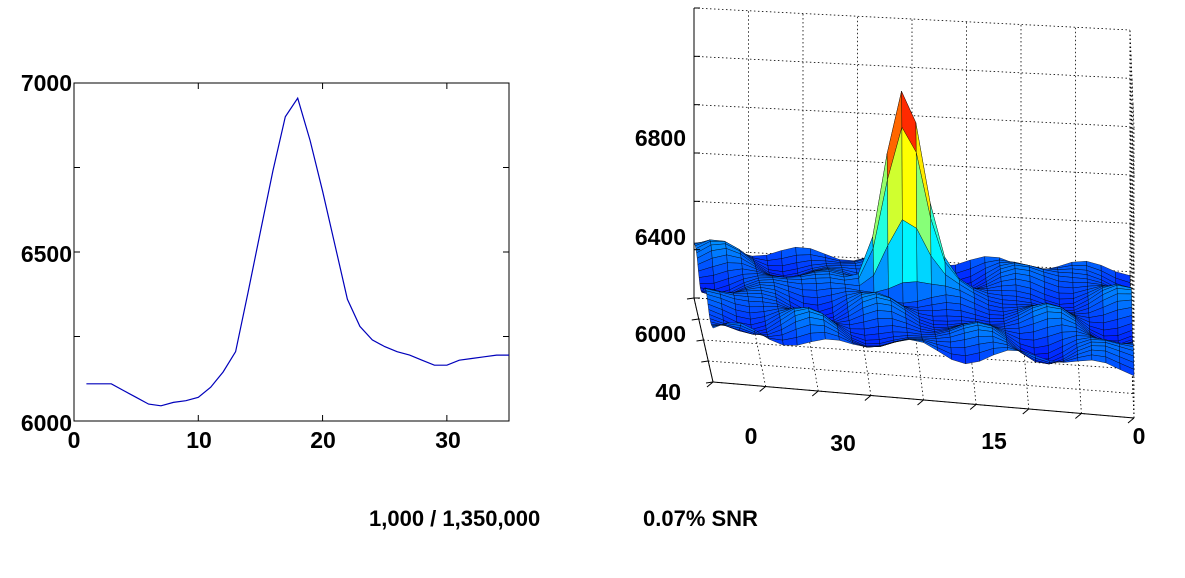 This screenshot has width=1185, height=578. What do you see at coordinates (660, 237) in the screenshot?
I see `z-tick-label: 6400` at bounding box center [660, 237].